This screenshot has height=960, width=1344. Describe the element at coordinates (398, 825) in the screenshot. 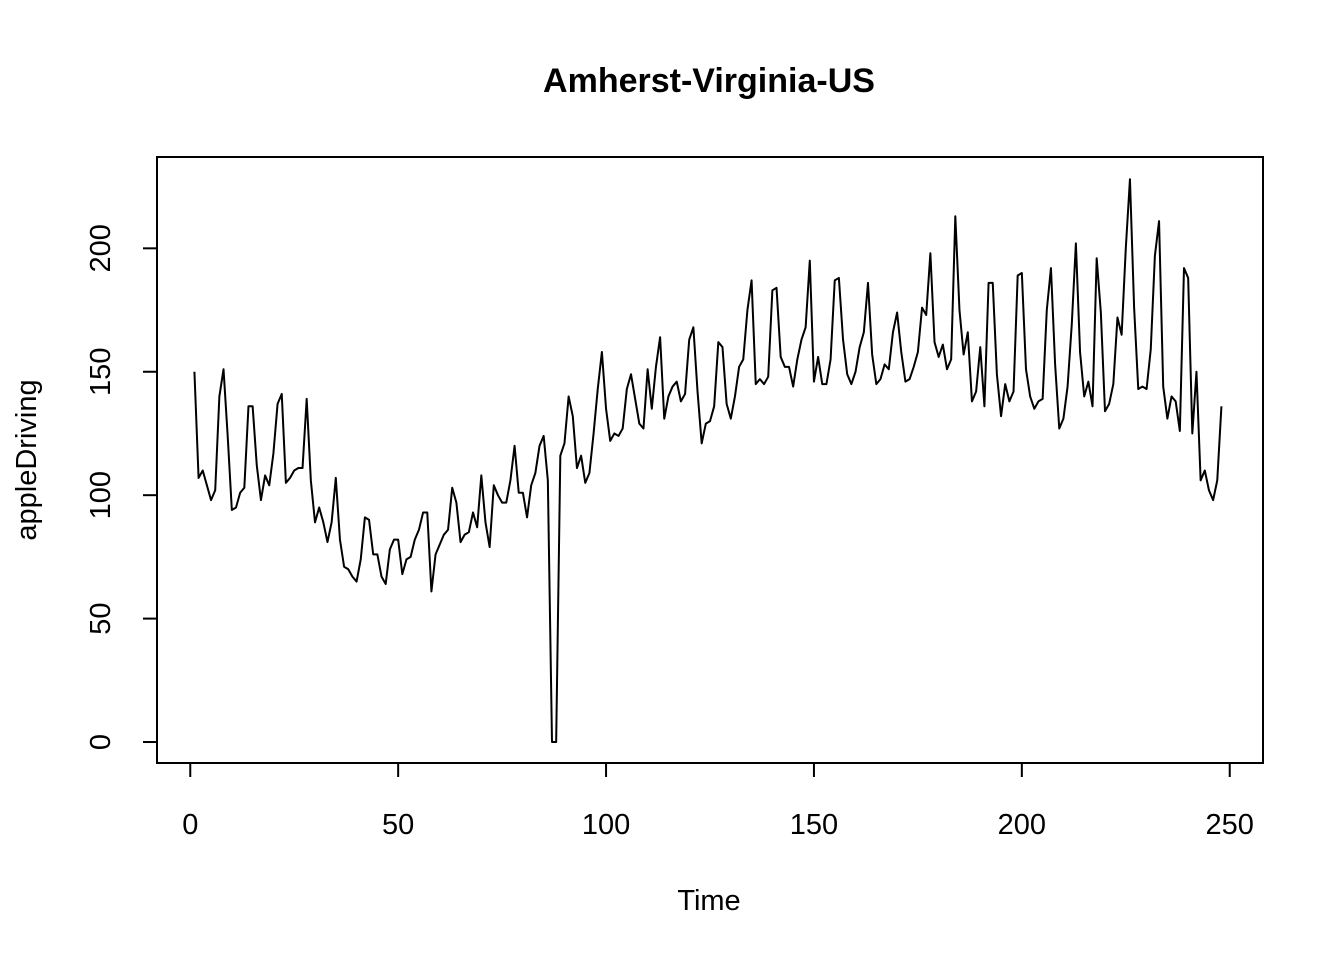

I see `x-tick-label: 50` at that location.